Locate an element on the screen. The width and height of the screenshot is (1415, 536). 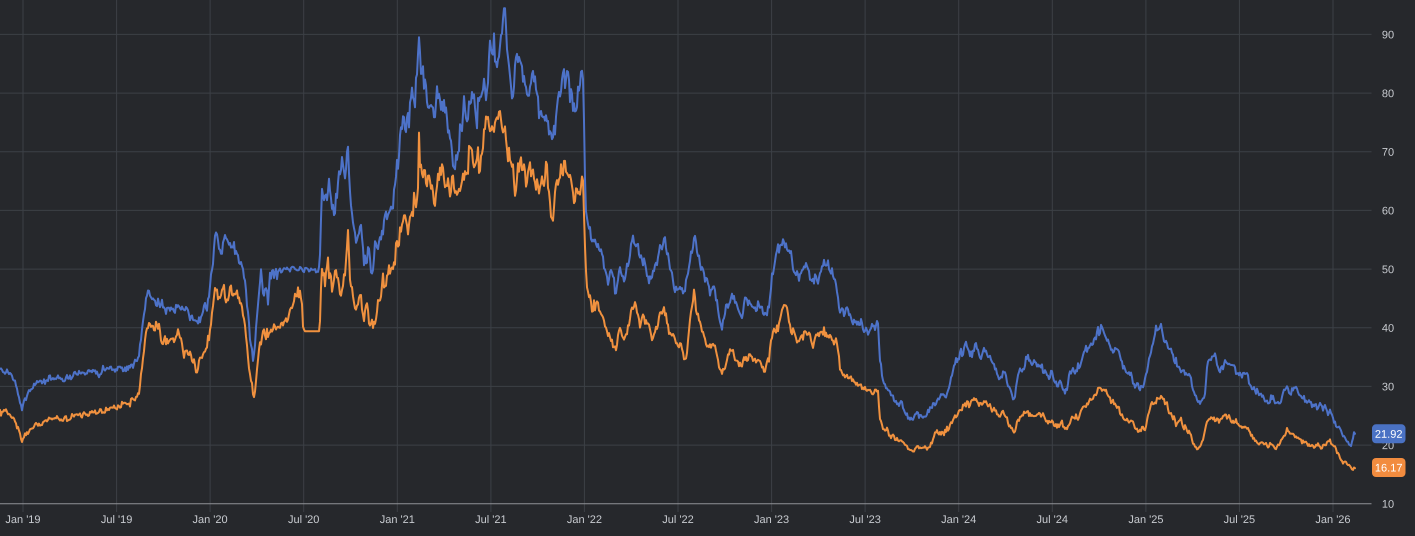
svg-text: Jul '20 is located at coordinates (303, 520).